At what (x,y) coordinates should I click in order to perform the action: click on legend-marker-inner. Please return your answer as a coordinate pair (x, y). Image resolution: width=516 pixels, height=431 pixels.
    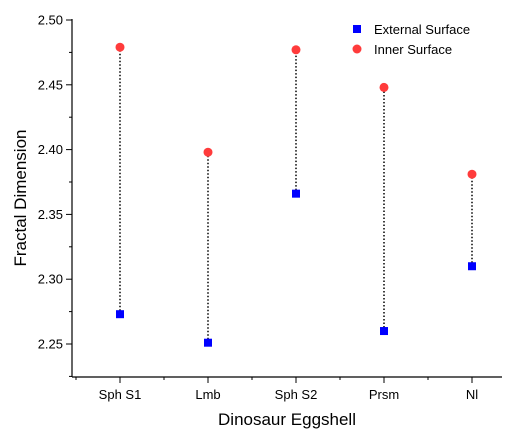
    Looking at the image, I should click on (357, 49).